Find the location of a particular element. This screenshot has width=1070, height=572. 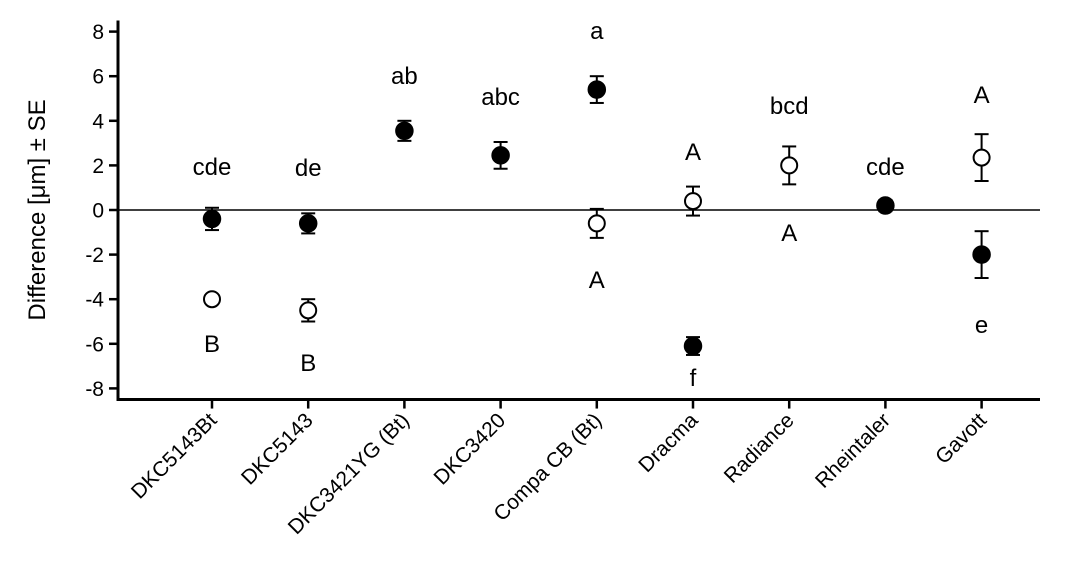

y-tick-label: 2 is located at coordinates (98, 166).